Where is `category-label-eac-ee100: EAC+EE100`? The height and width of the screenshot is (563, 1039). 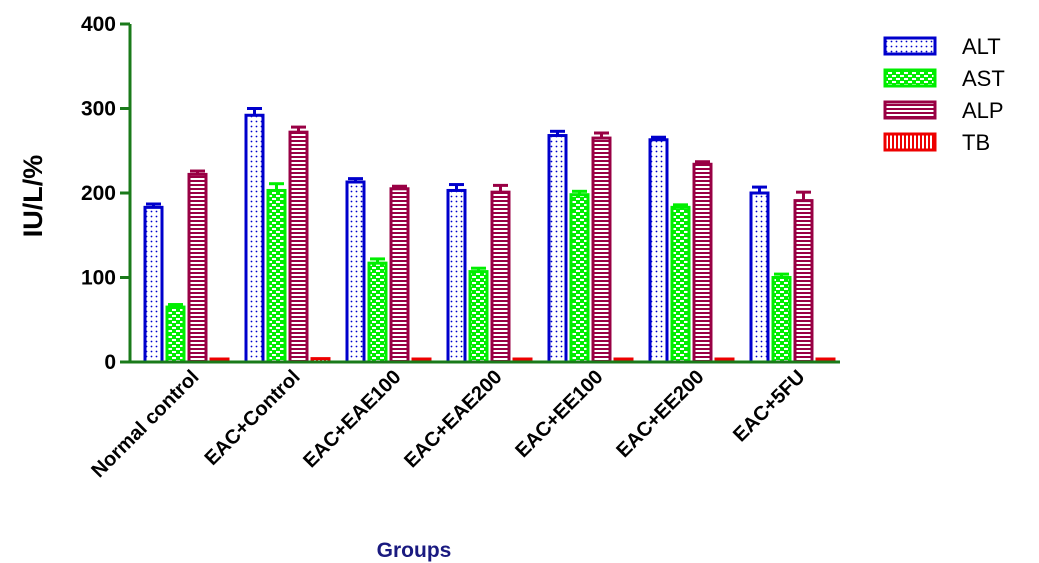
category-label-eac-ee100: EAC+EE100 is located at coordinates (559, 414).